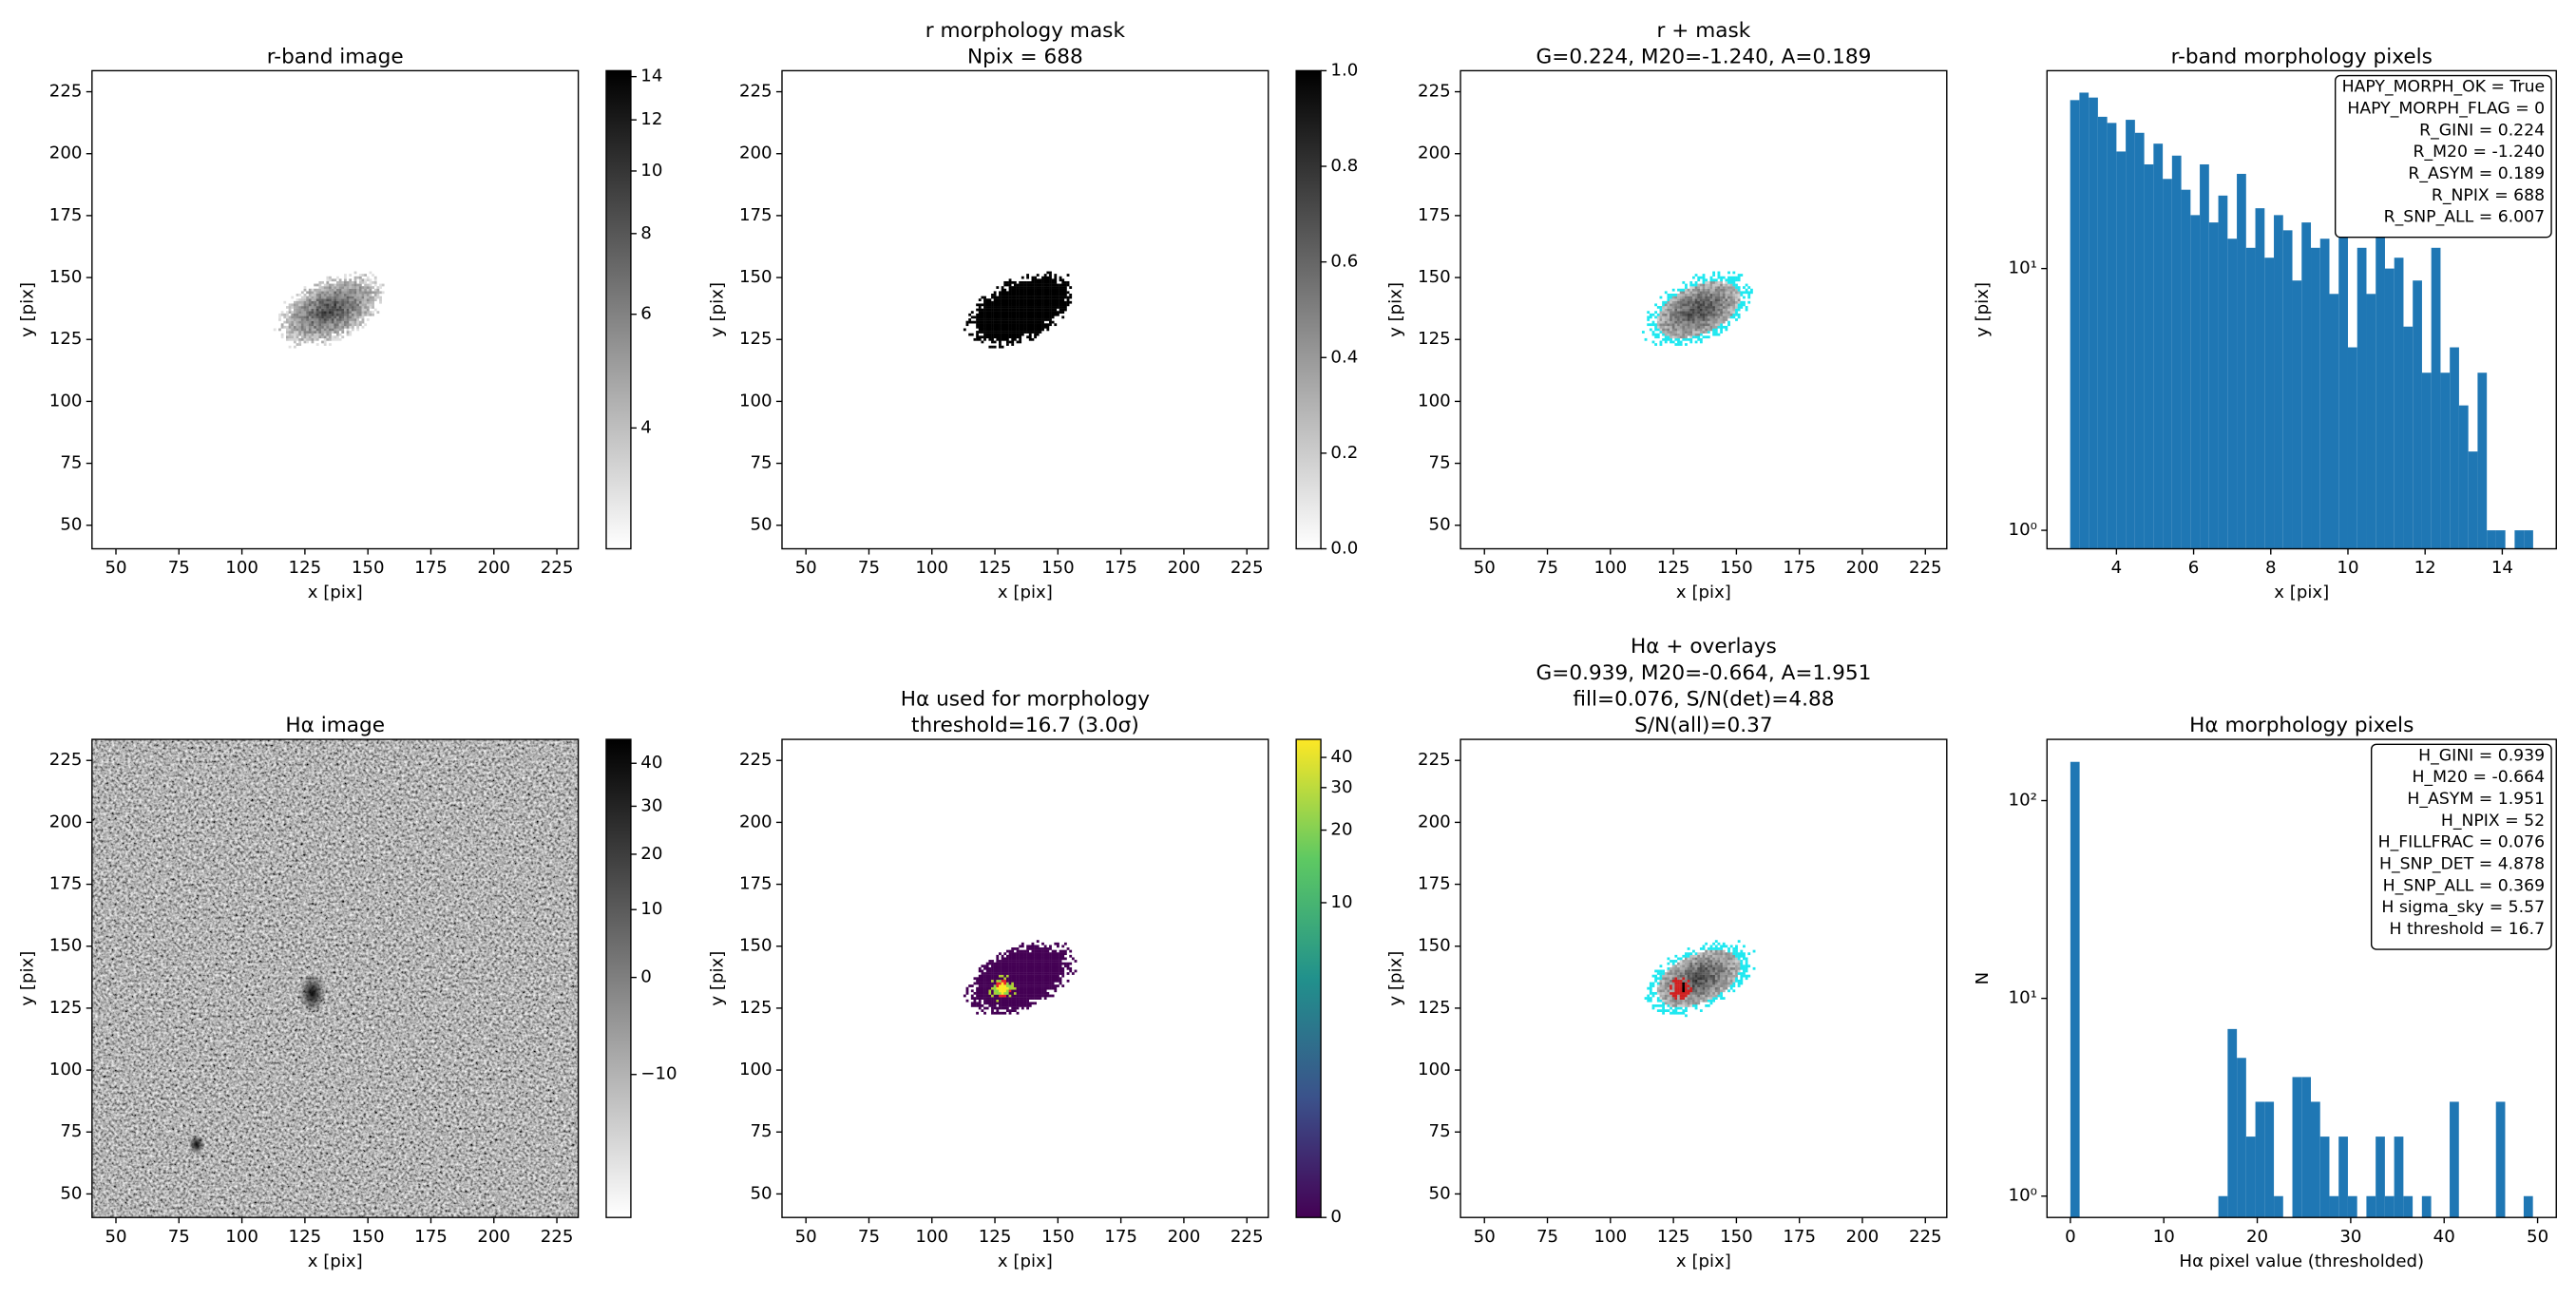  What do you see at coordinates (2482, 131) in the screenshot?
I see `annotation-line: R_GINI = 0.224` at bounding box center [2482, 131].